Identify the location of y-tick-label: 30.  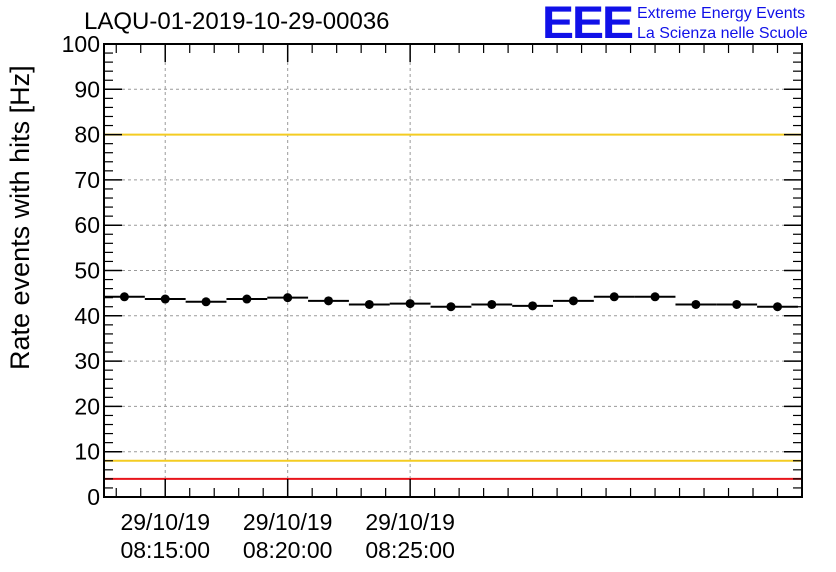
(87, 361).